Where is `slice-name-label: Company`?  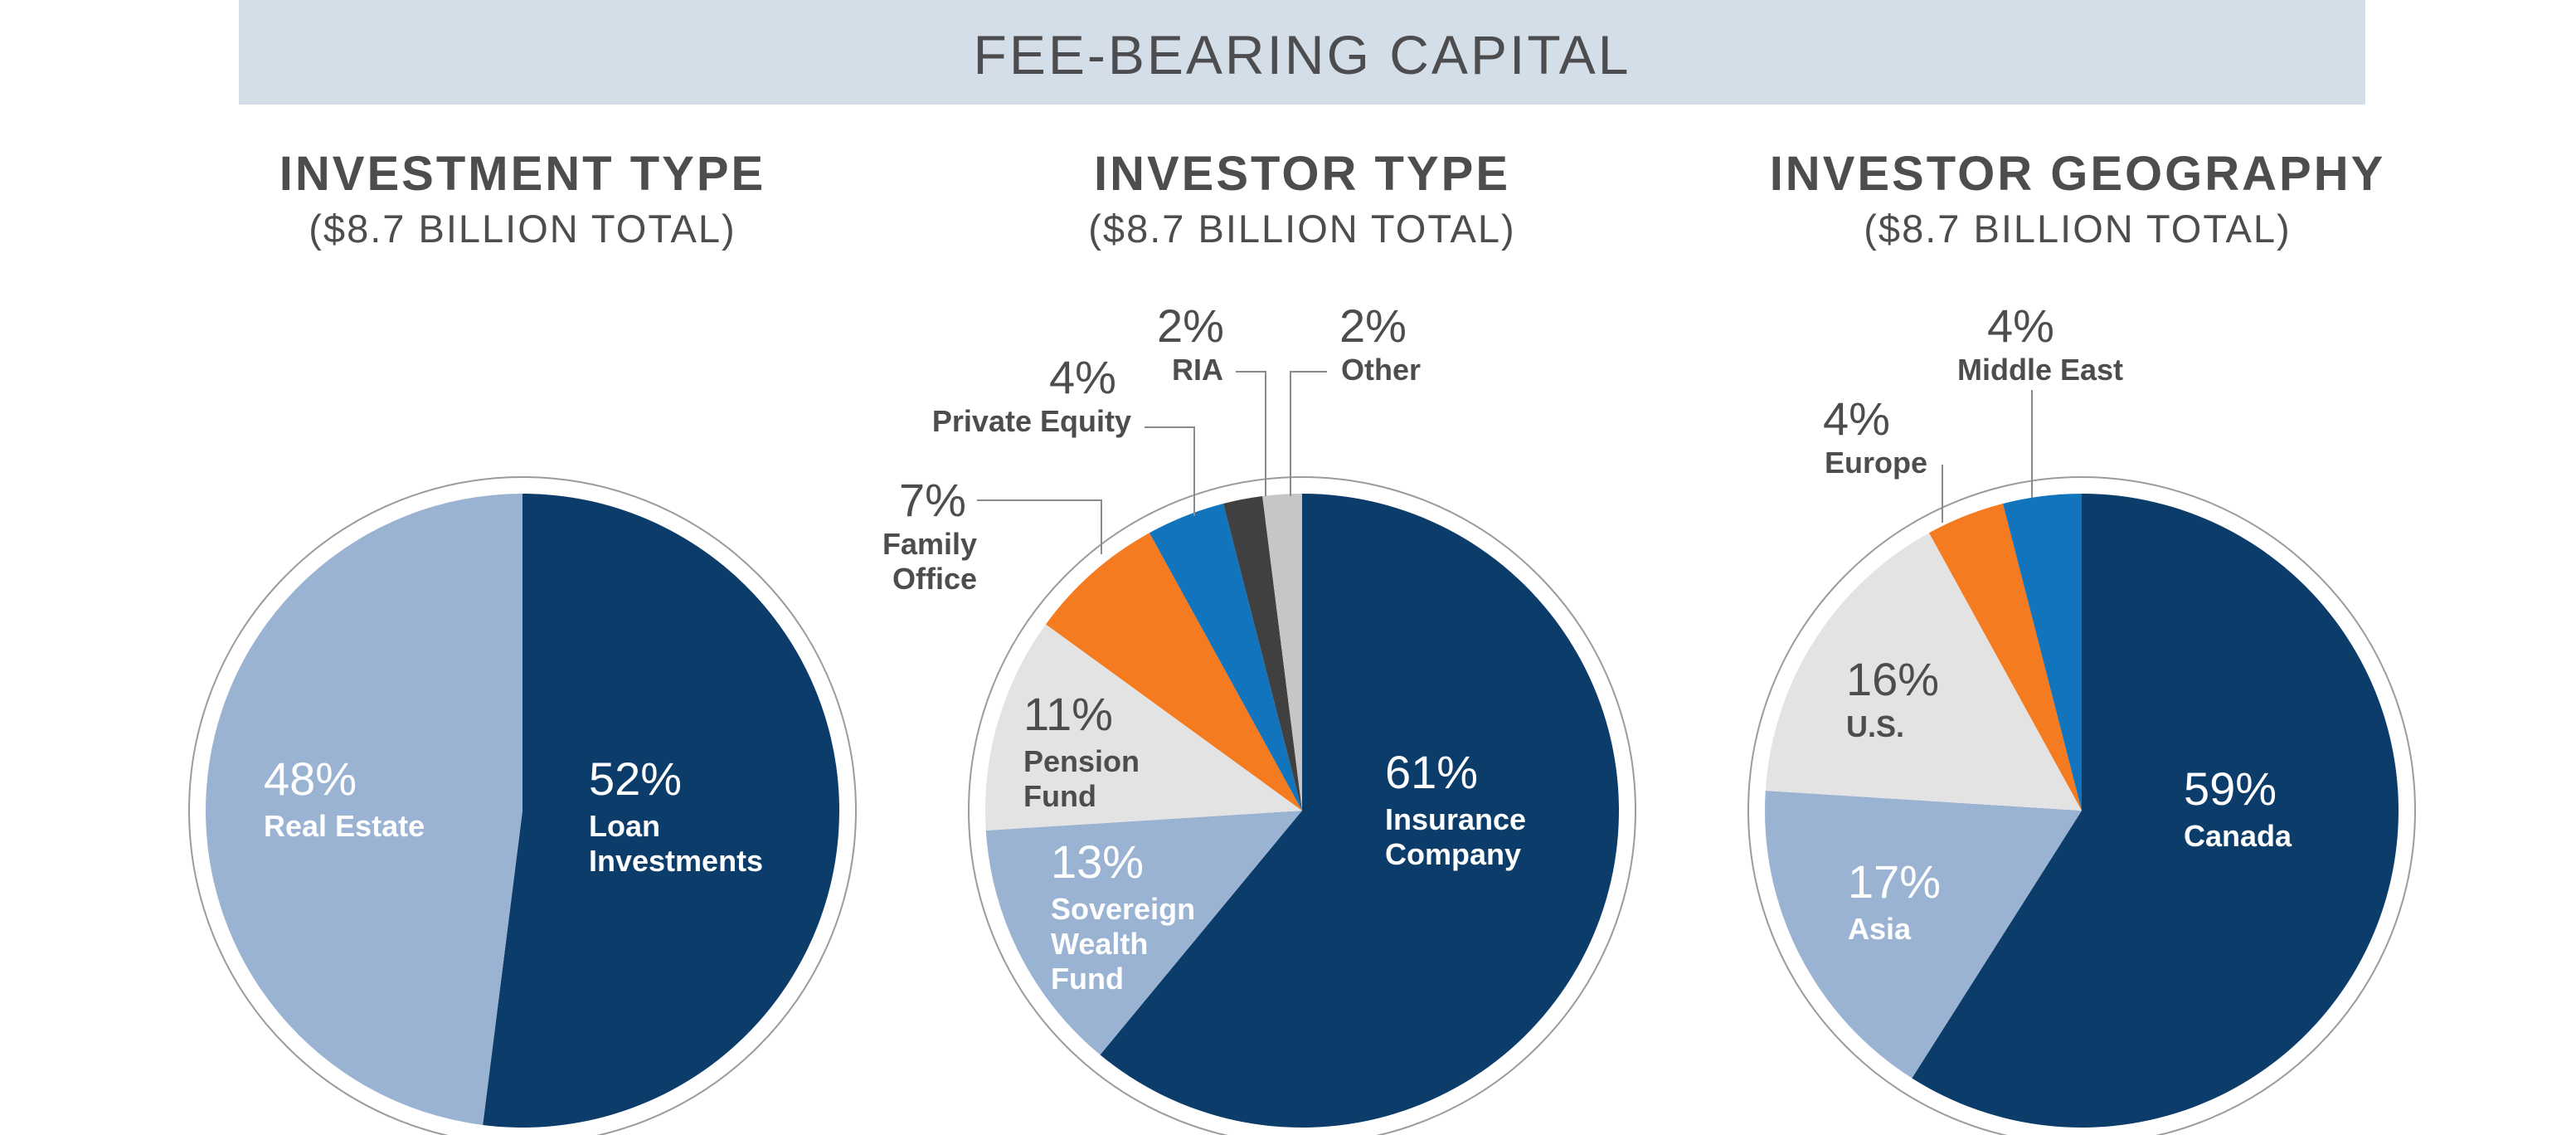
slice-name-label: Company is located at coordinates (1453, 854).